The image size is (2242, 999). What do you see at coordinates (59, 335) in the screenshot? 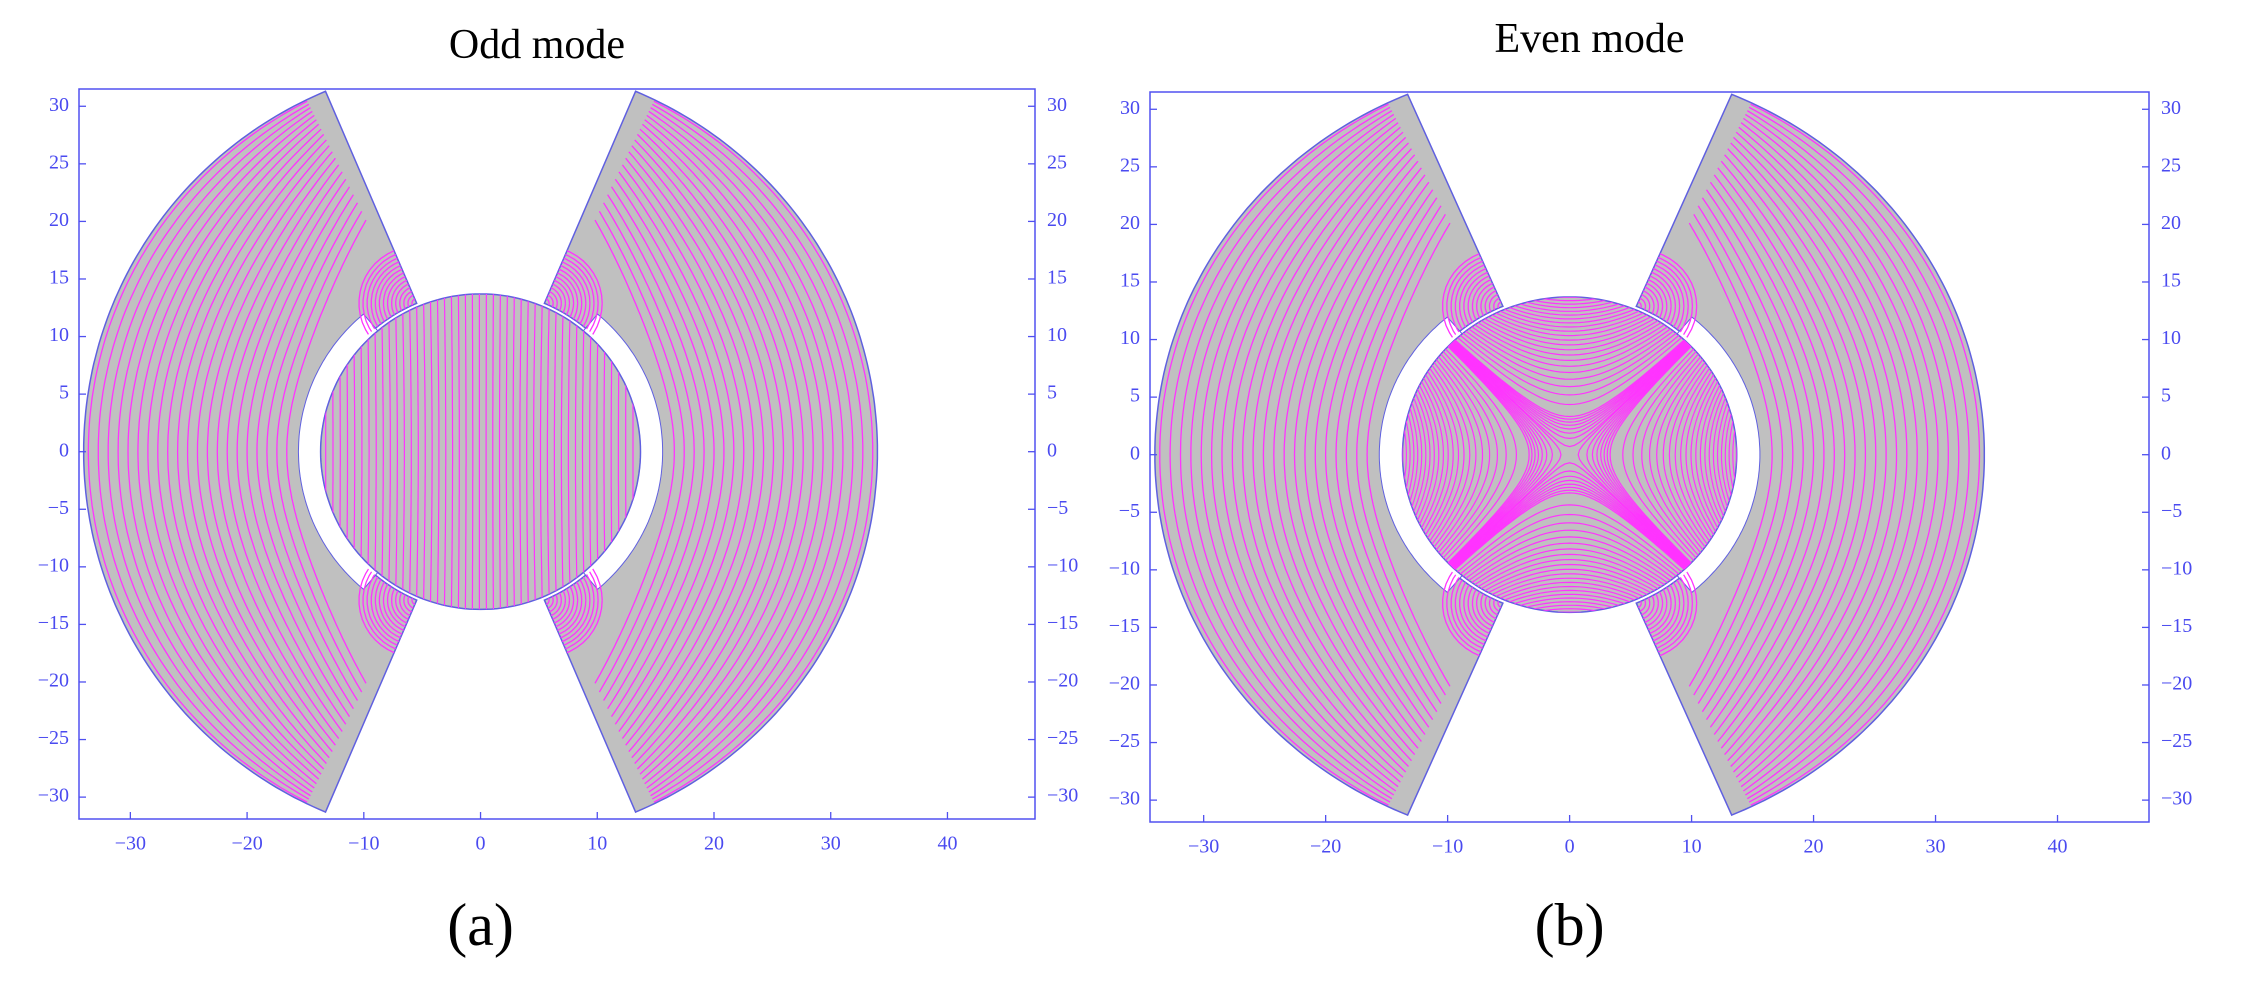
I see `y-tick-label: 10` at bounding box center [59, 335].